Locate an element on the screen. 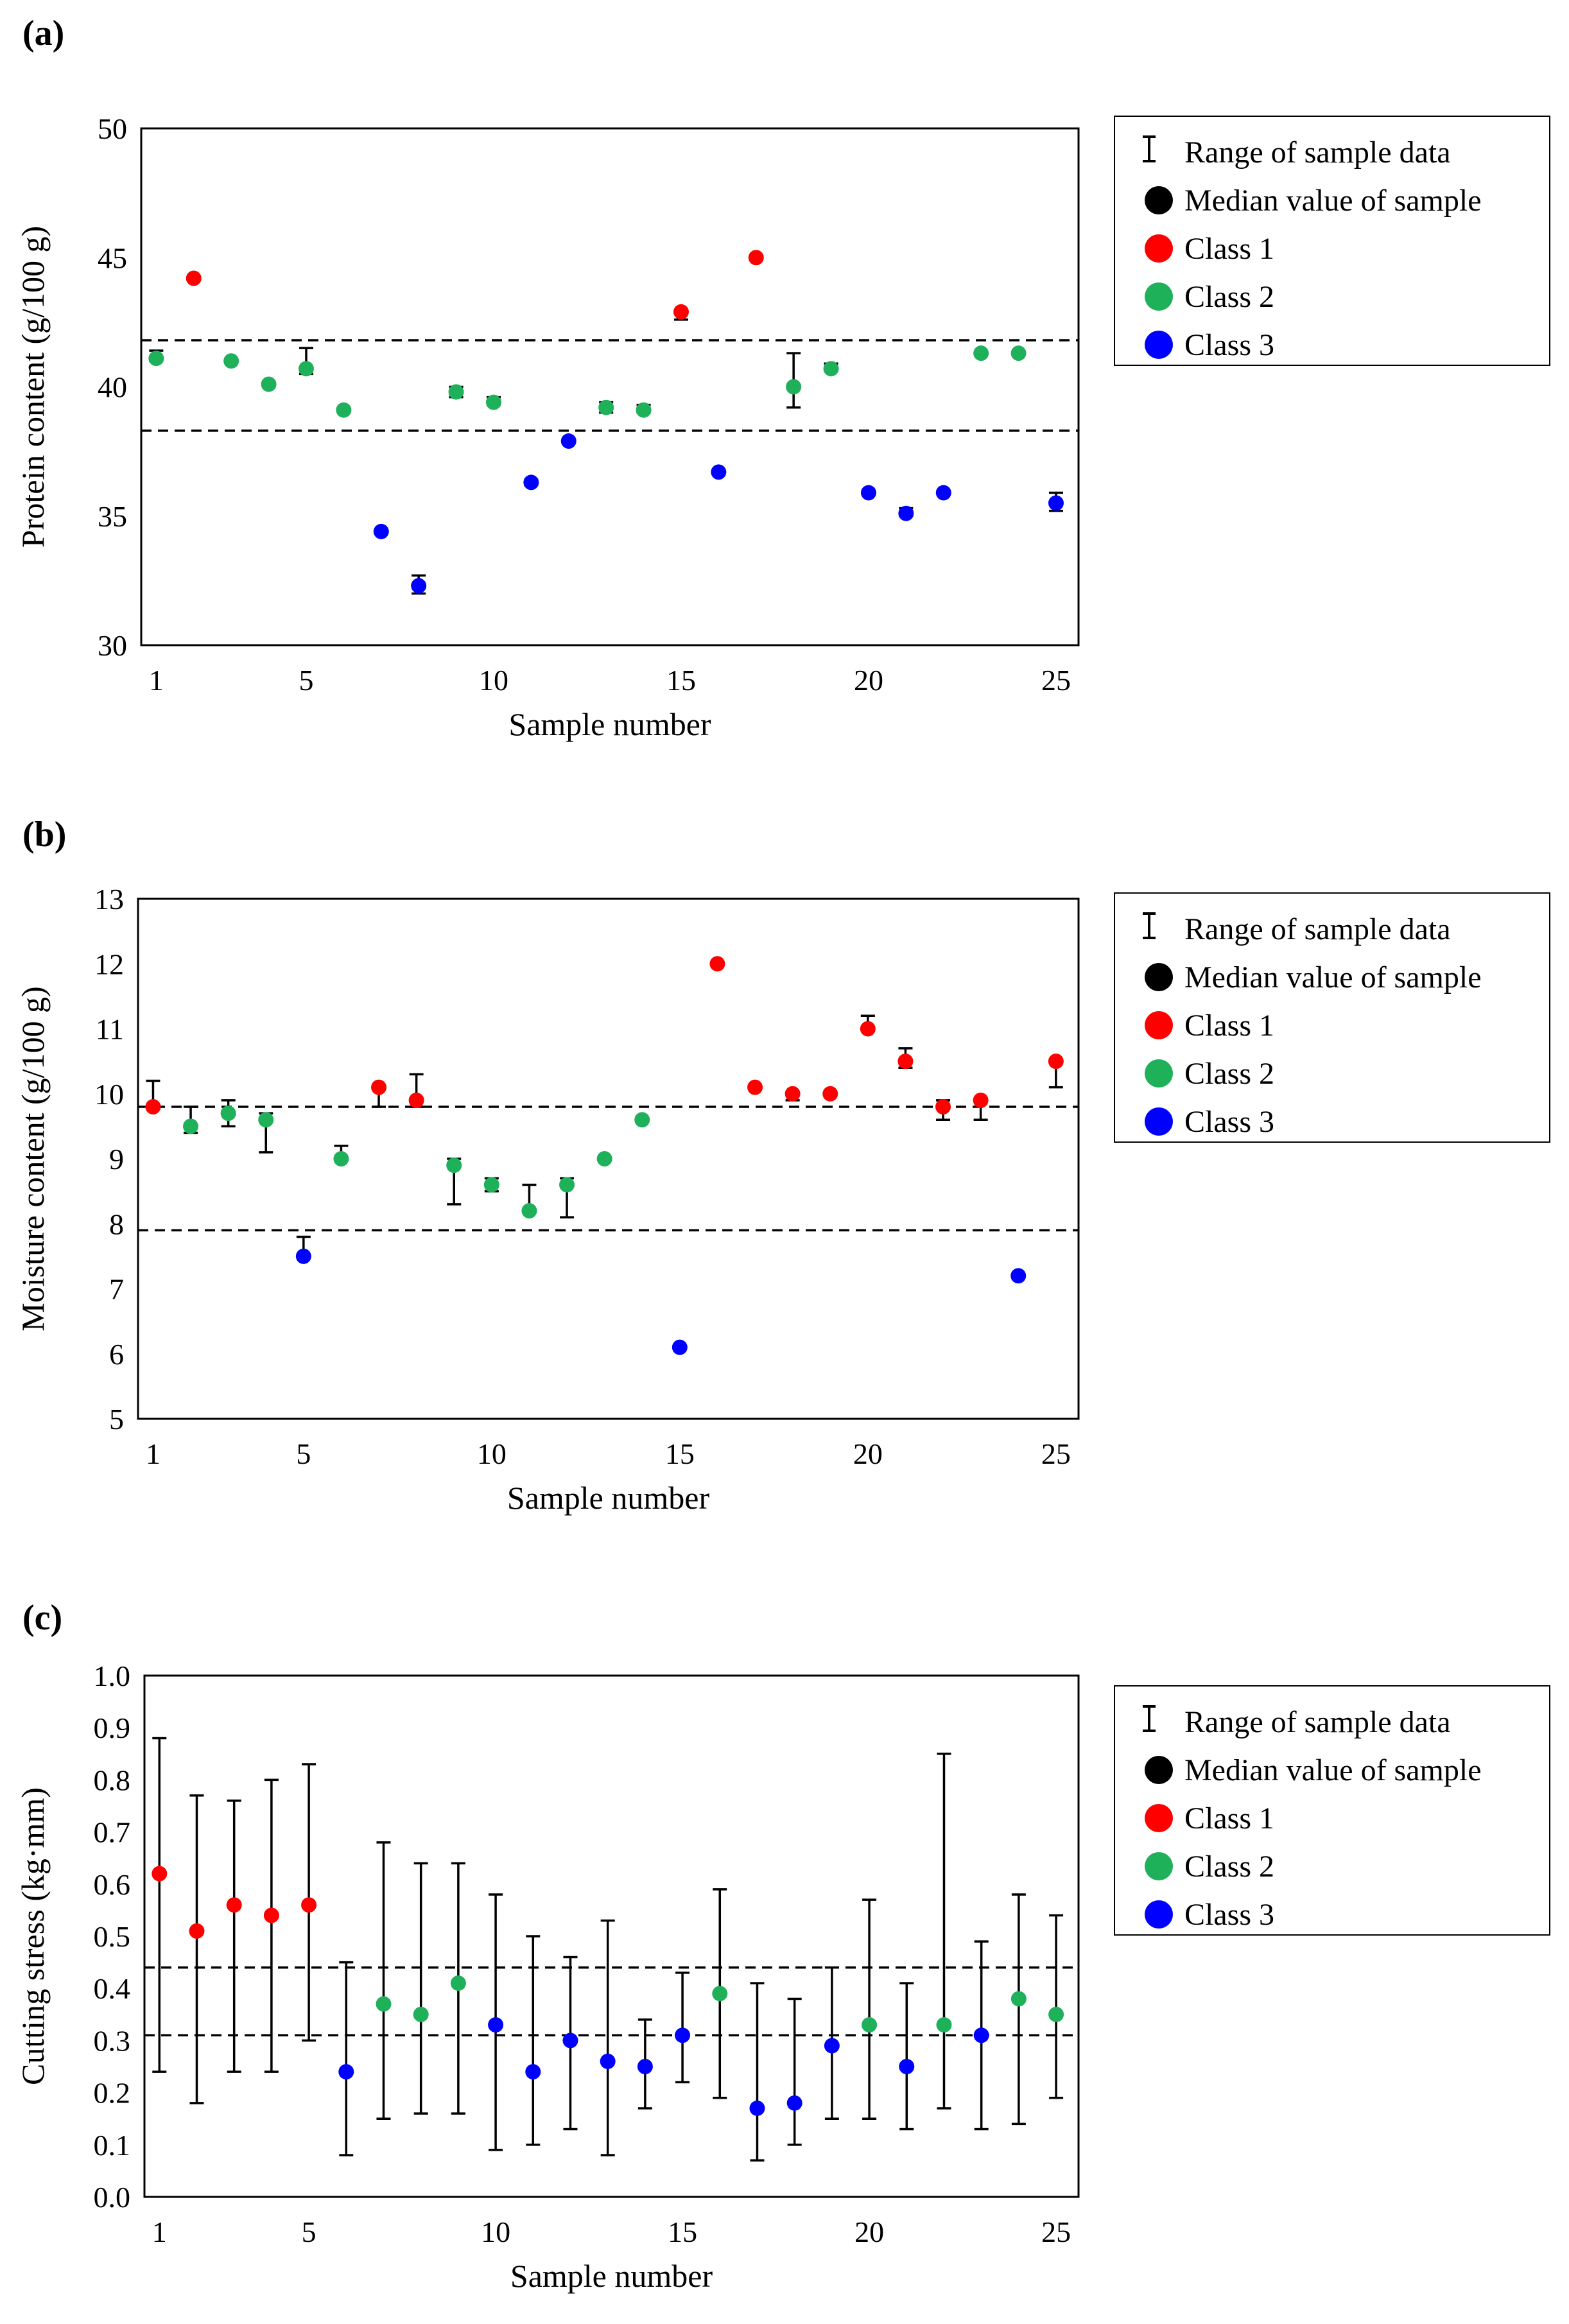  x-tick-label: 25 is located at coordinates (1056, 681).